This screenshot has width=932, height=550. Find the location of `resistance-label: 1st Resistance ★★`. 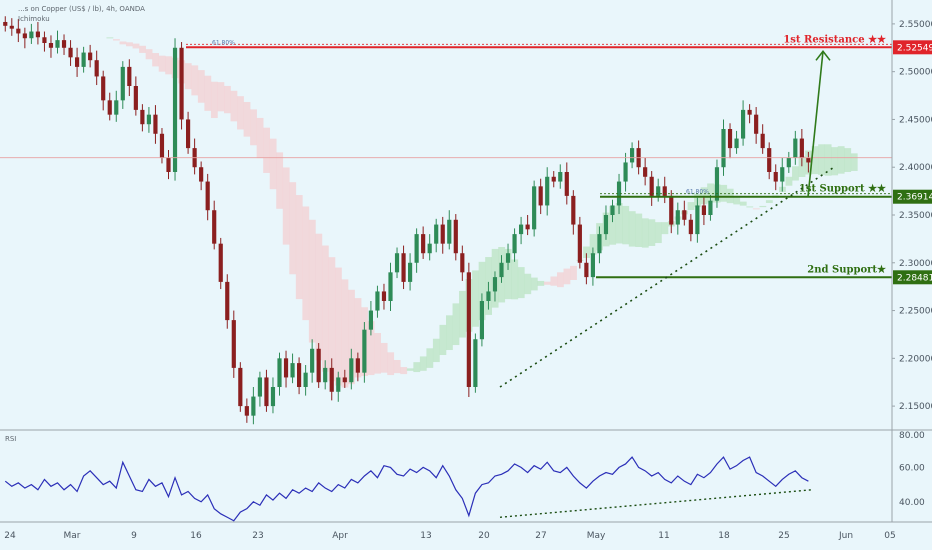

resistance-label: 1st Resistance ★★ is located at coordinates (834, 39).